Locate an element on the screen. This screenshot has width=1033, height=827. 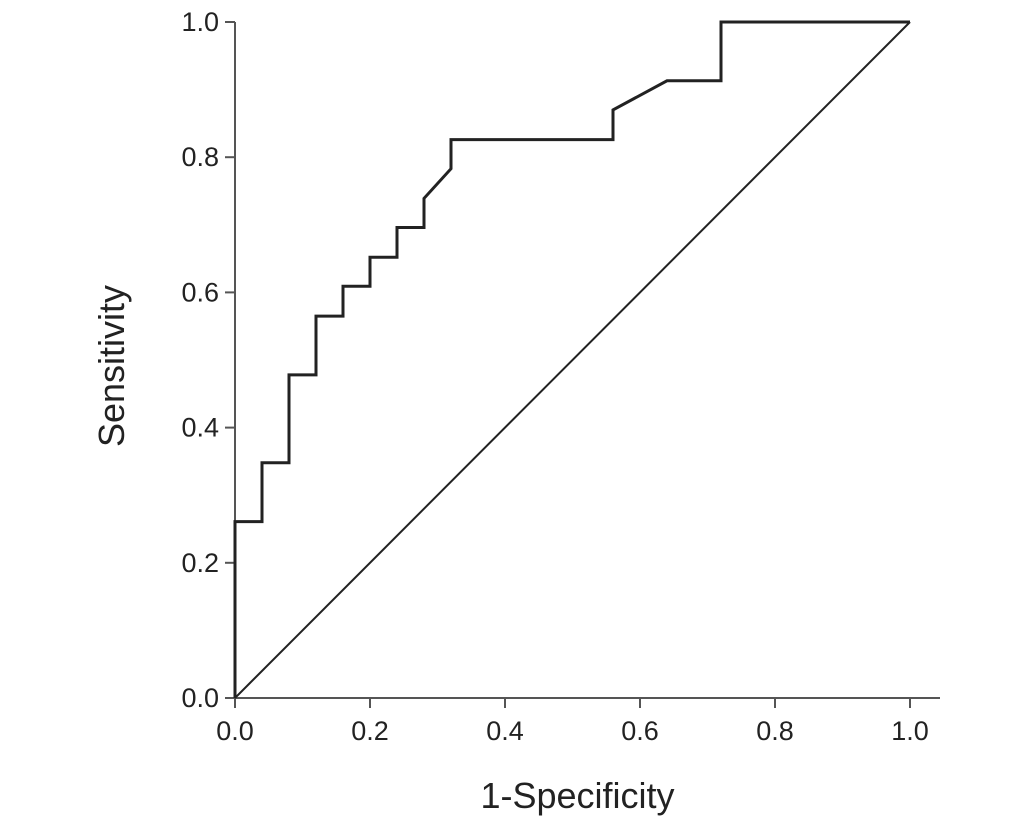
y-axis-title: Sensitivity is located at coordinates (111, 366).